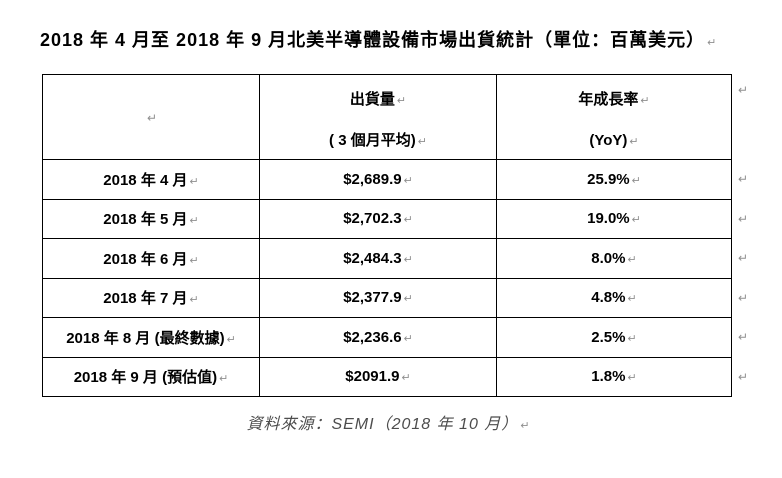 This screenshot has height=478, width=782. What do you see at coordinates (608, 337) in the screenshot?
I see `yoy-value: 2.5%` at bounding box center [608, 337].